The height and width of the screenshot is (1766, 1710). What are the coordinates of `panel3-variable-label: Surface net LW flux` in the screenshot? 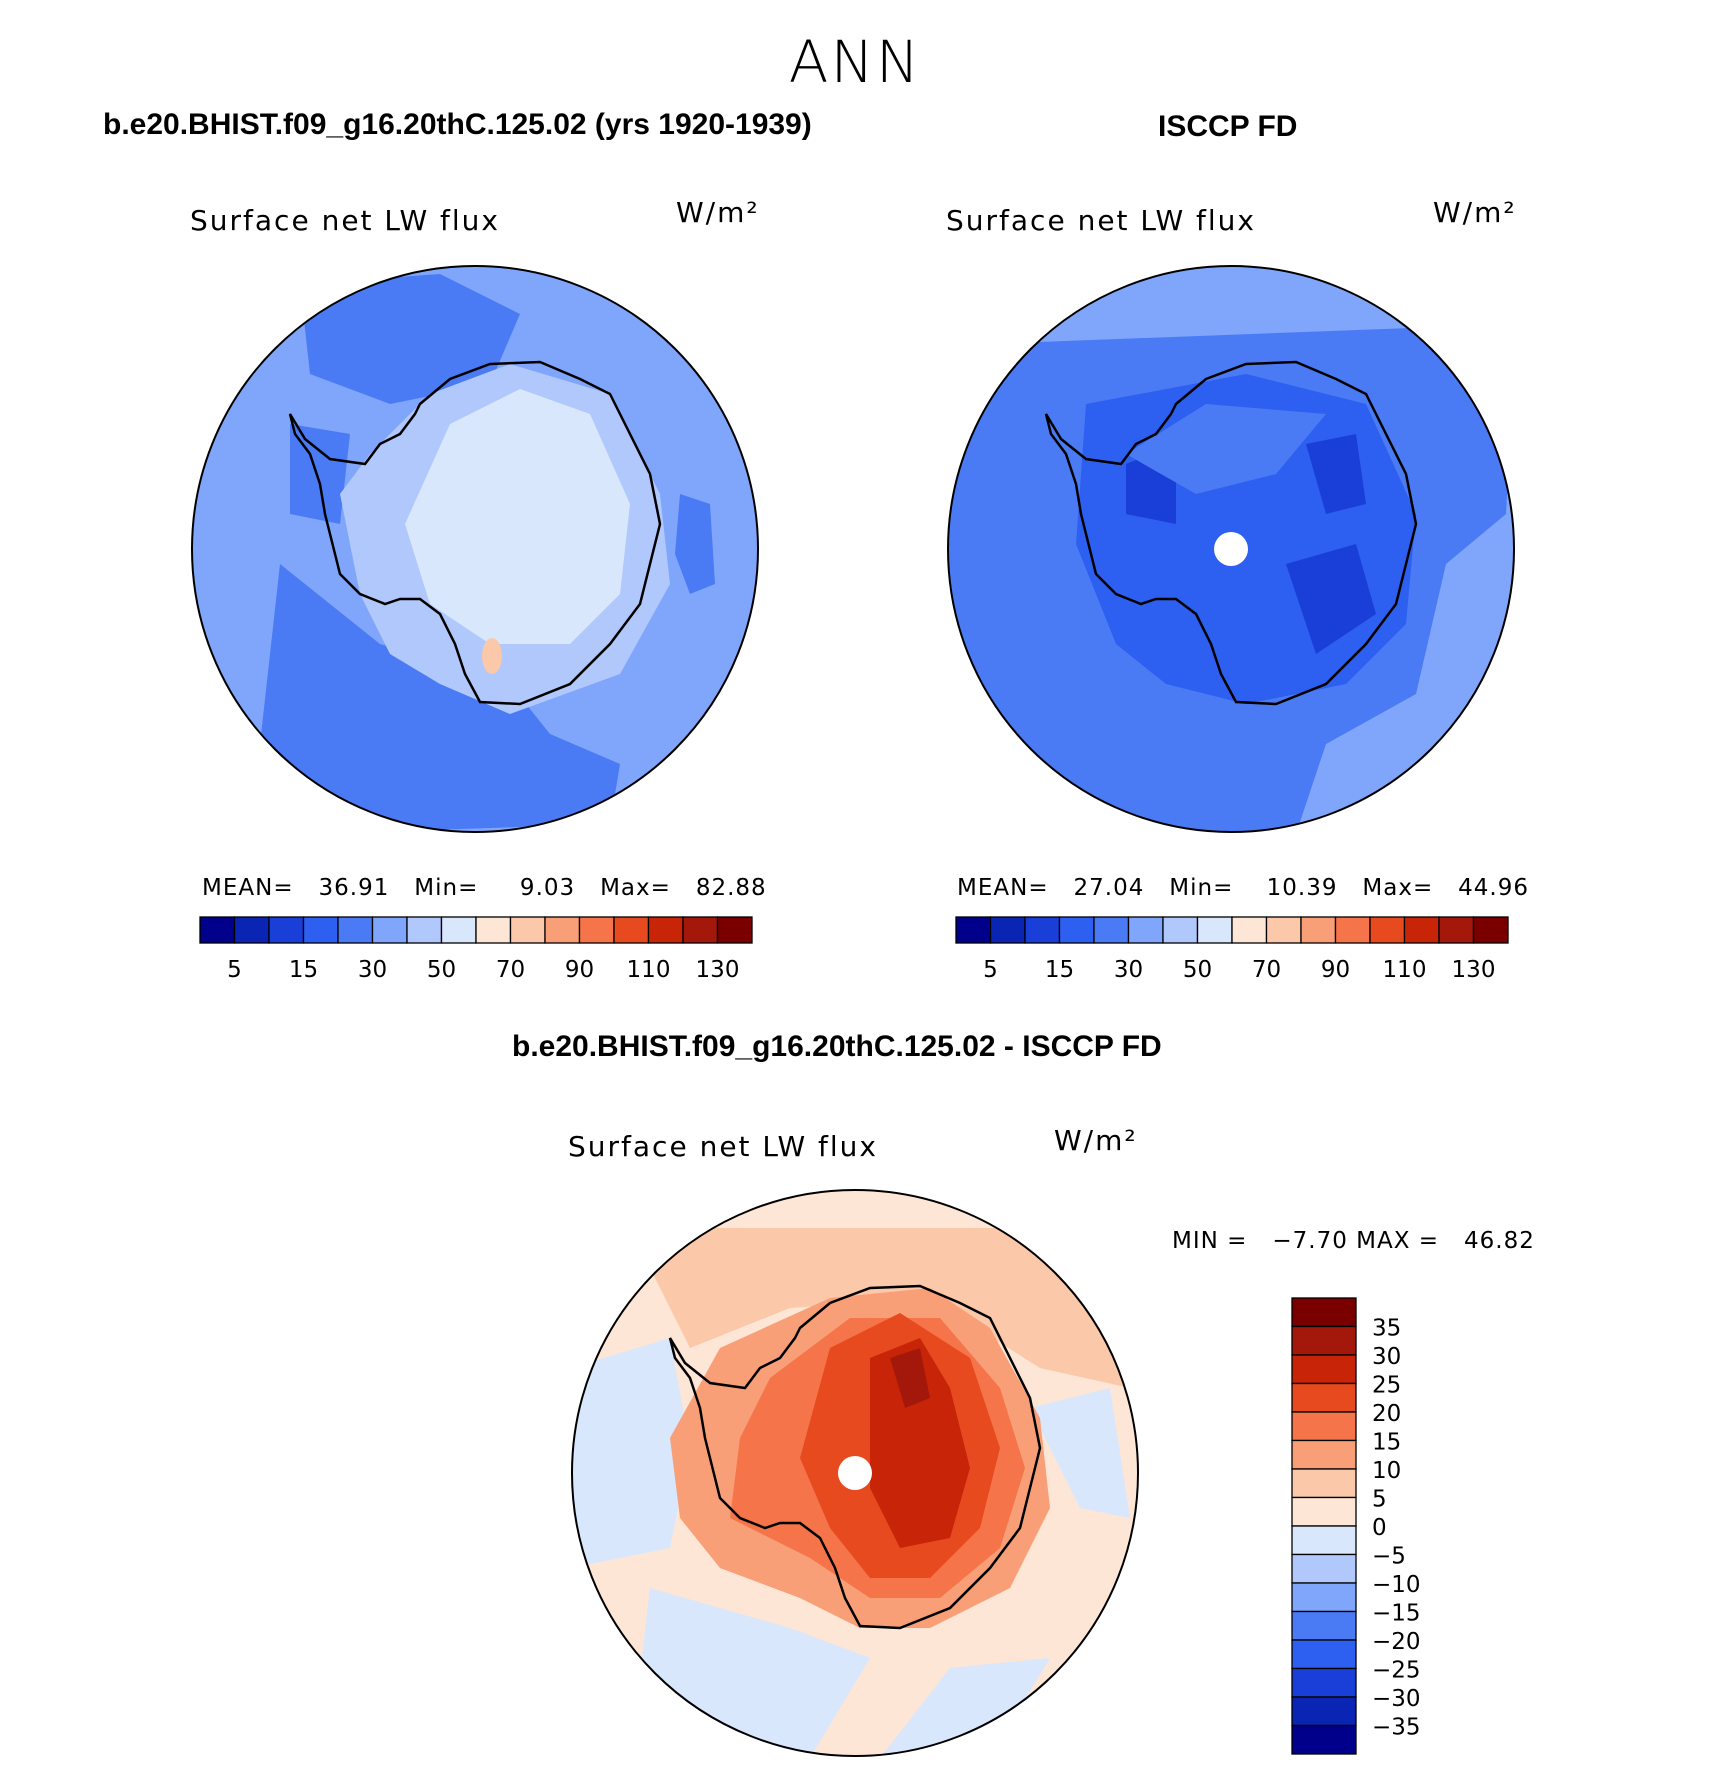 It's located at (723, 1146).